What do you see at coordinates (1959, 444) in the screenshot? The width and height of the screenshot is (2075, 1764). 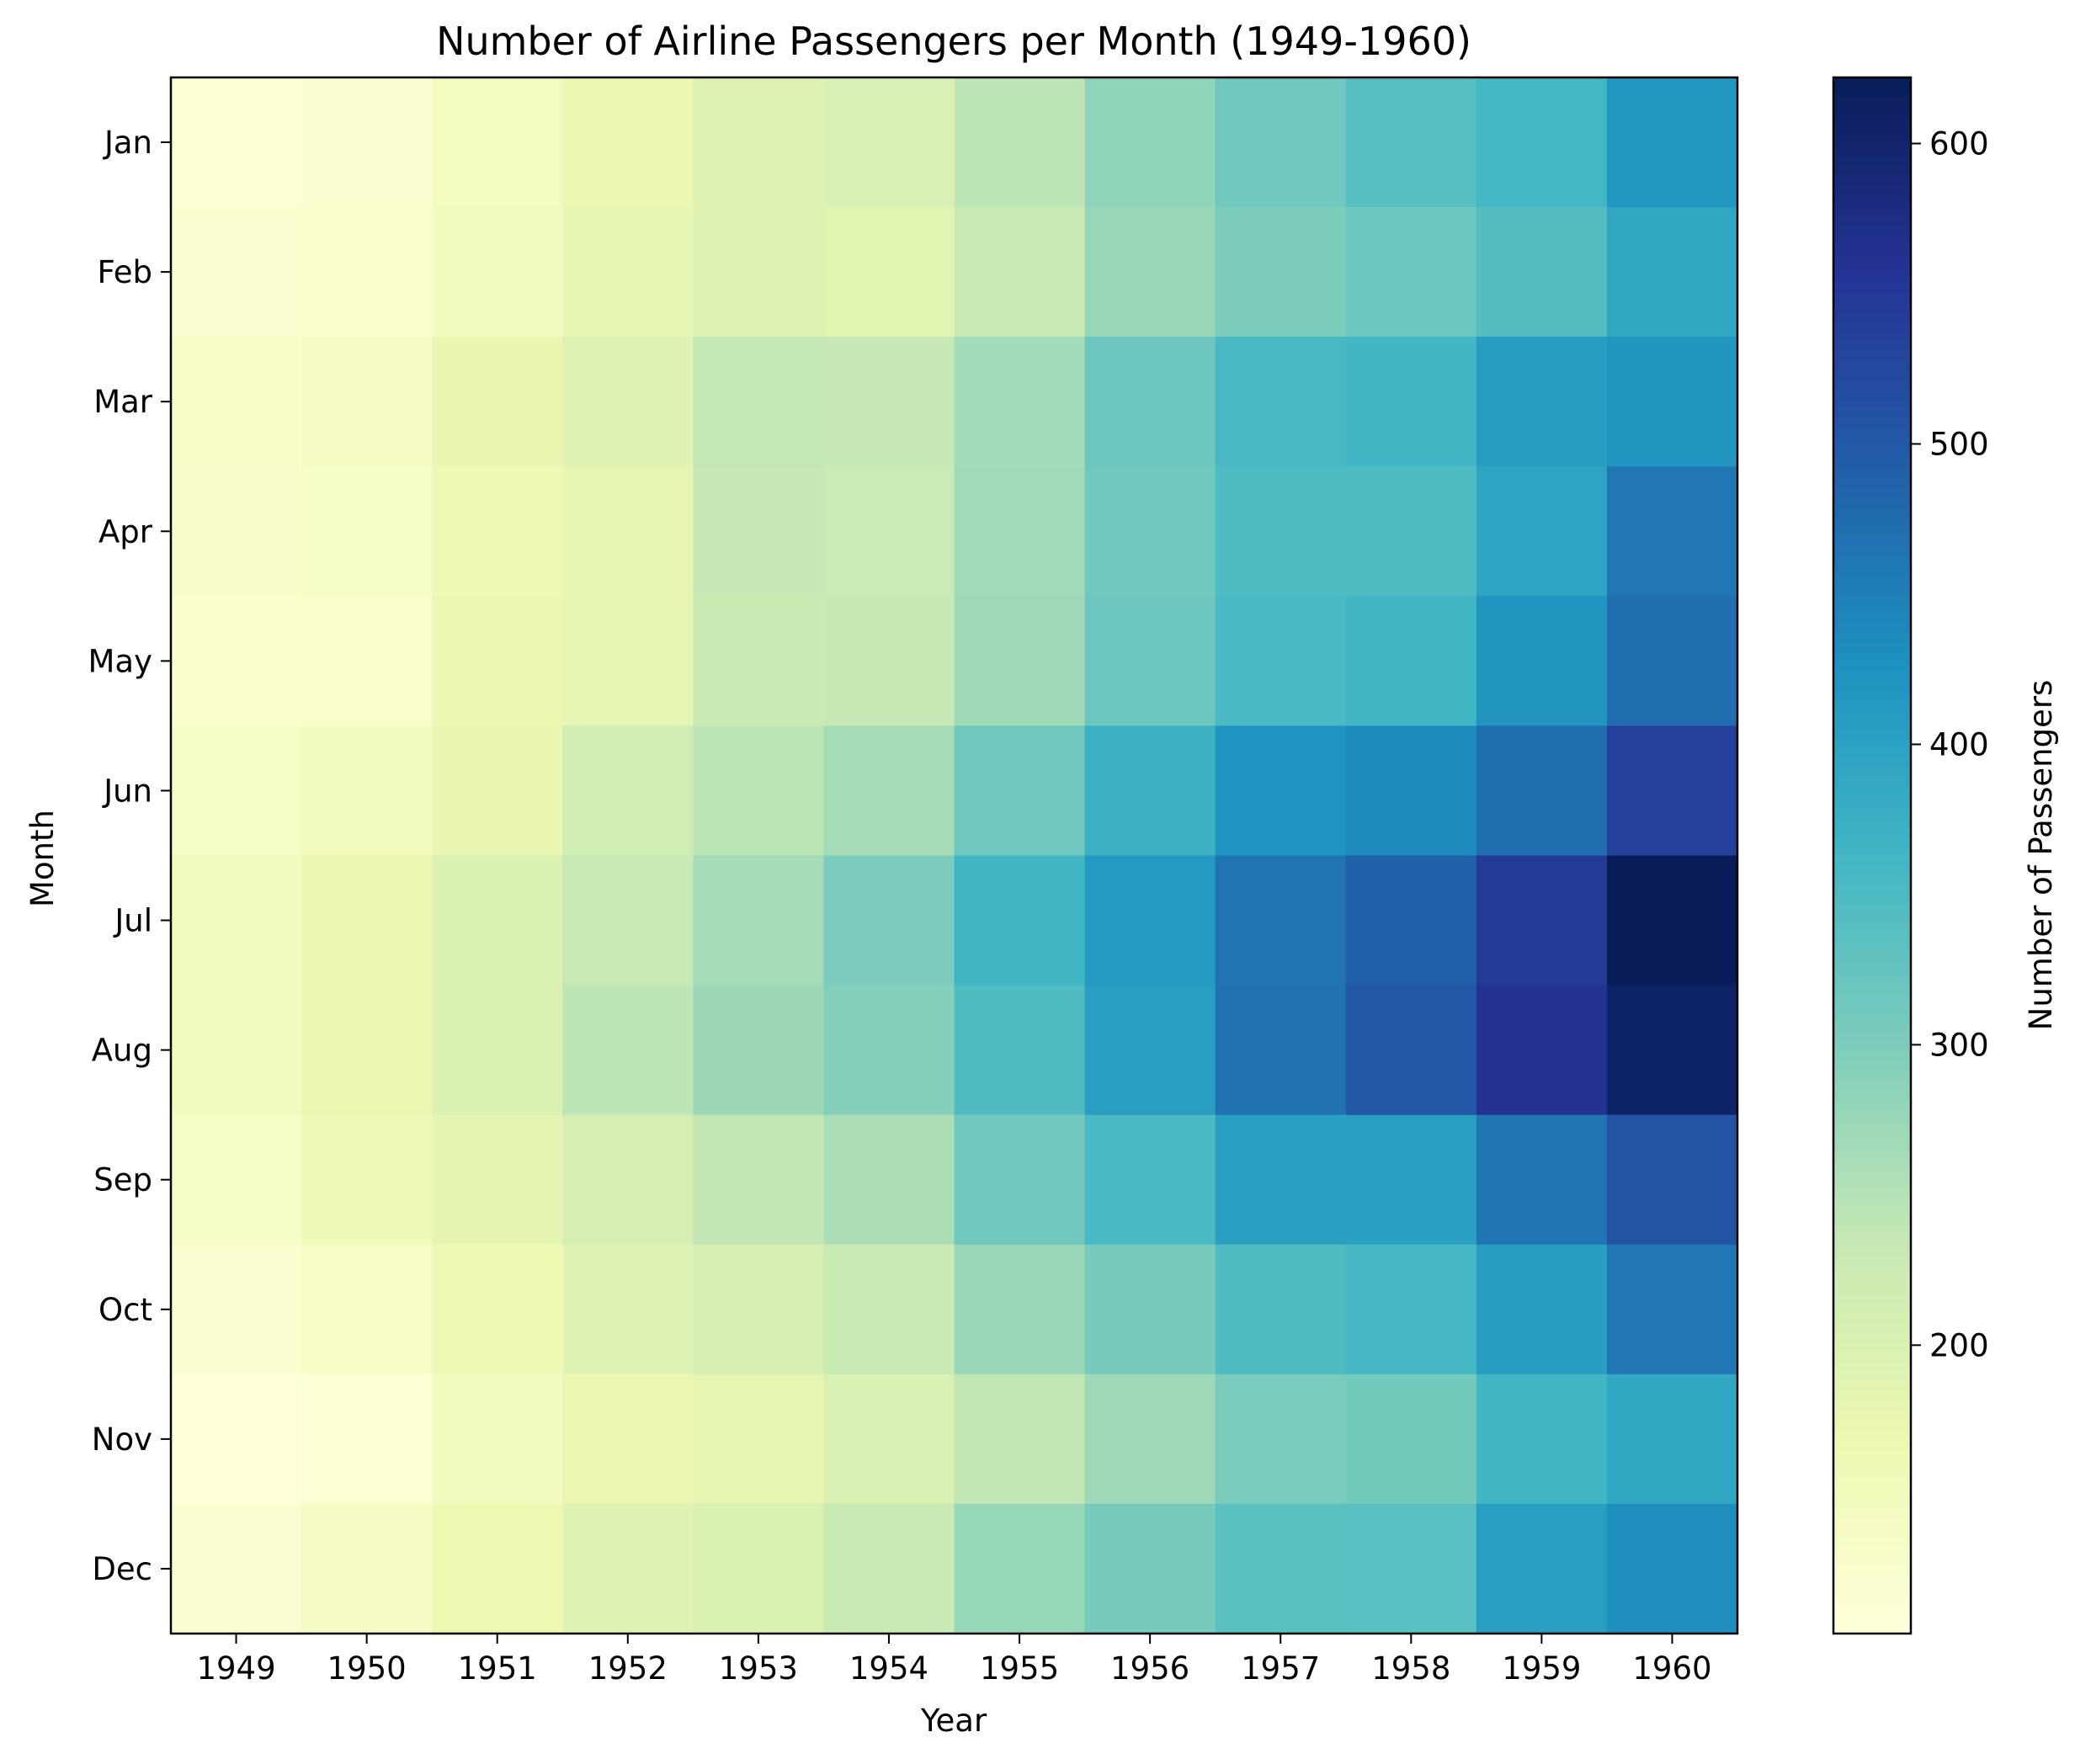 I see `colorbar-tick-label: 500` at bounding box center [1959, 444].